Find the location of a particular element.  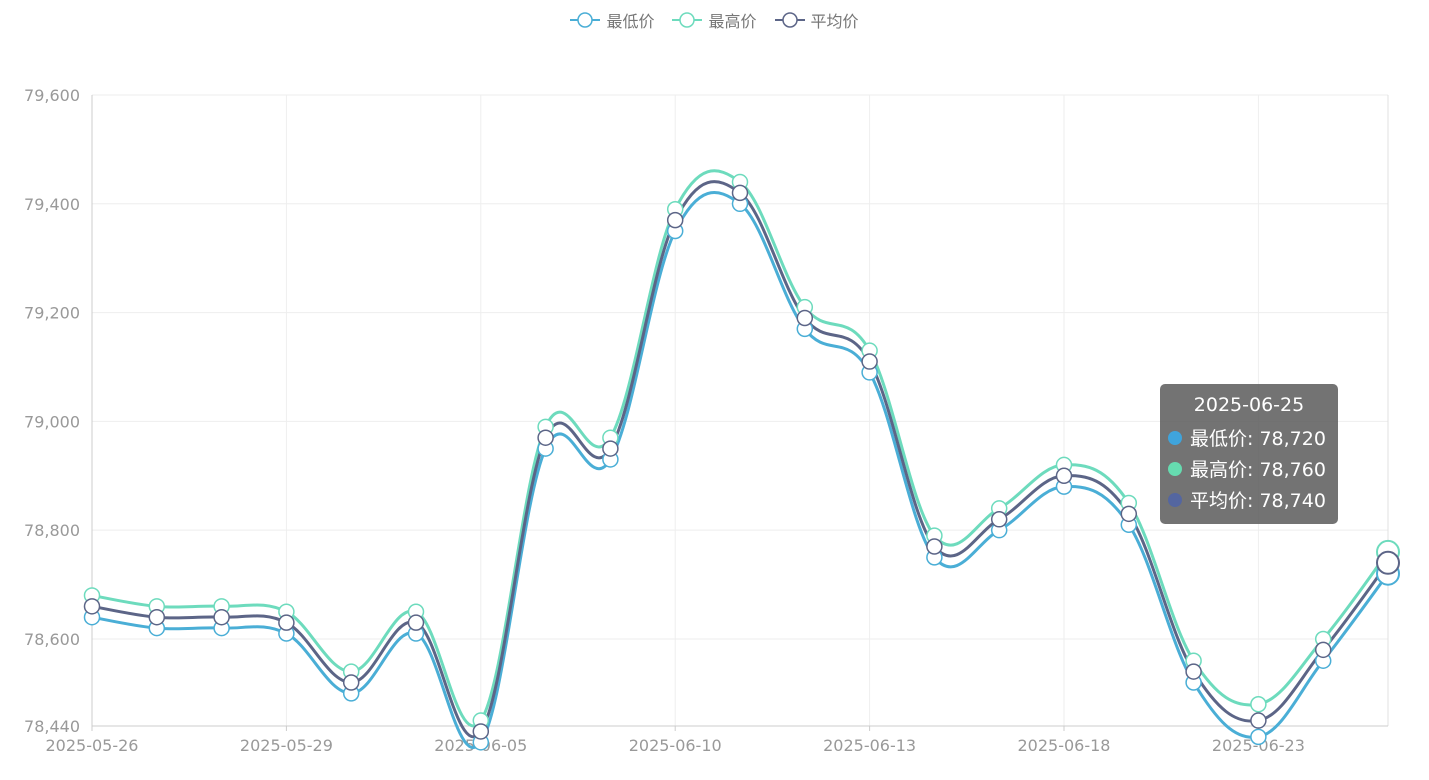

tooltip-label-low: 最低价: 78,720 is located at coordinates (1258, 439).